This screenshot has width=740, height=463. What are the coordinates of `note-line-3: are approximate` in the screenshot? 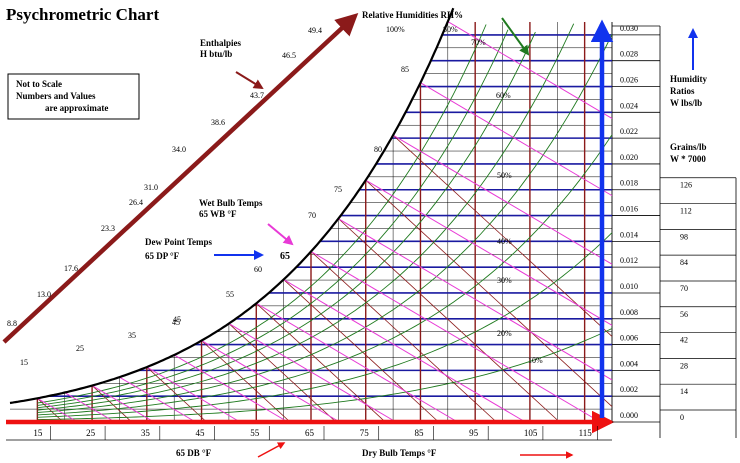 It's located at (76, 108).